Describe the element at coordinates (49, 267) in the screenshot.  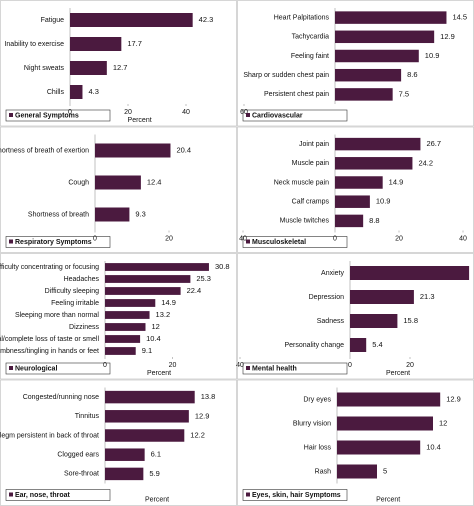
I see `category-label: Difficulty concentrating or focusing` at that location.